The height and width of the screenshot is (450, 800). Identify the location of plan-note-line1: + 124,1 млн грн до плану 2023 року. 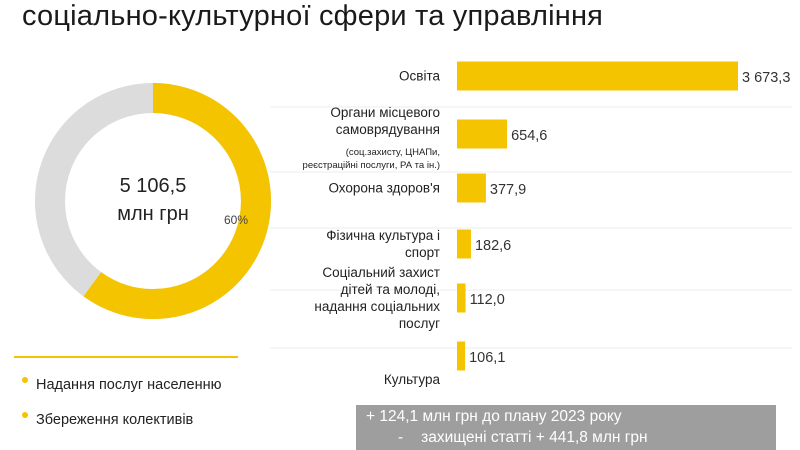
(494, 416).